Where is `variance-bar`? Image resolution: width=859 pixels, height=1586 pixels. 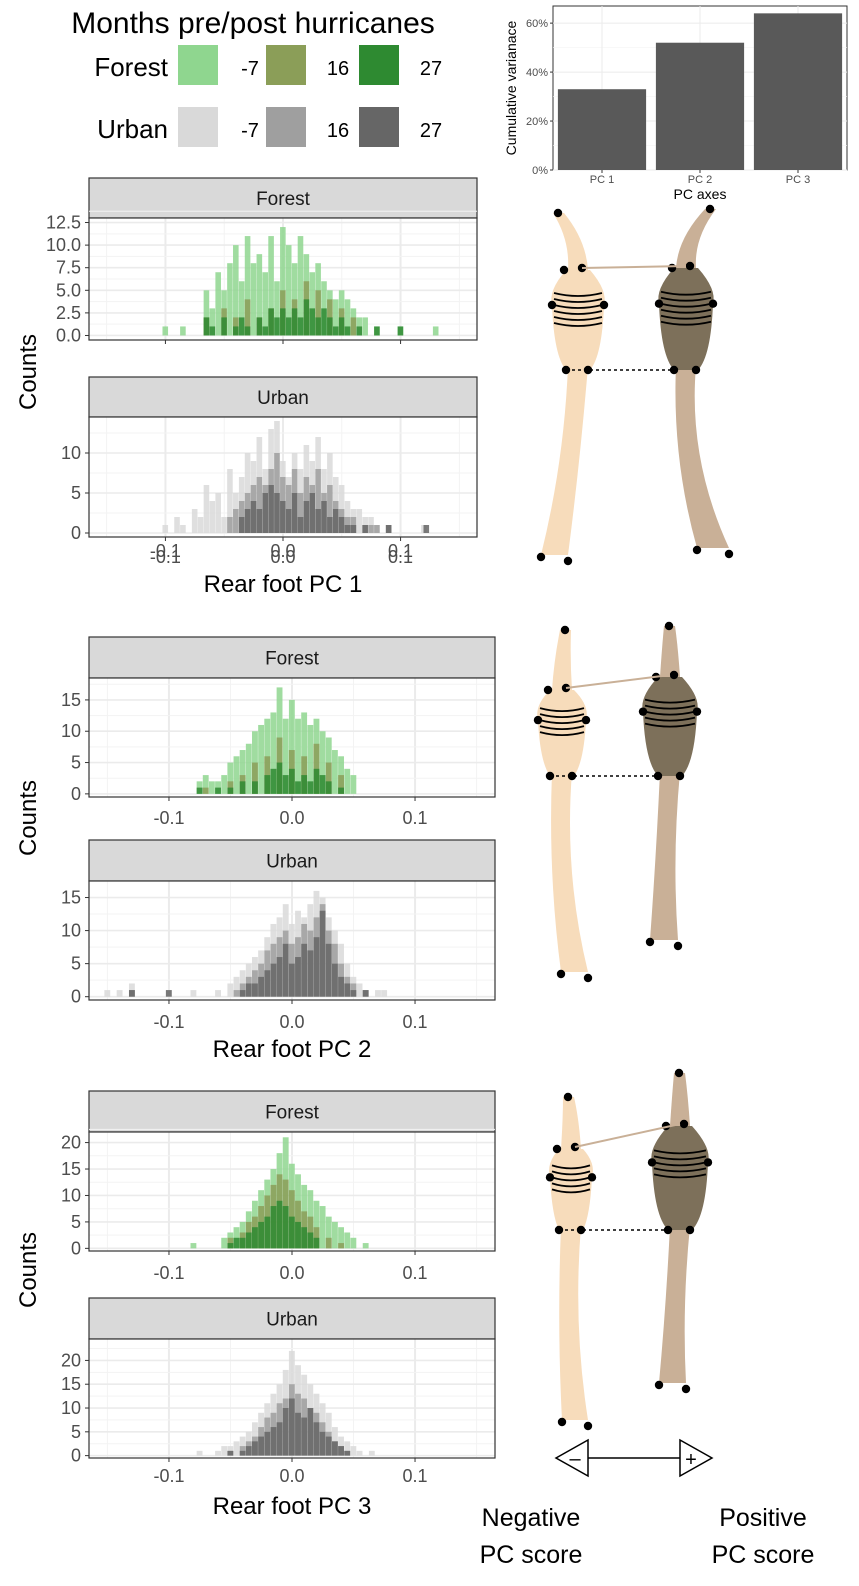 variance-bar is located at coordinates (798, 92).